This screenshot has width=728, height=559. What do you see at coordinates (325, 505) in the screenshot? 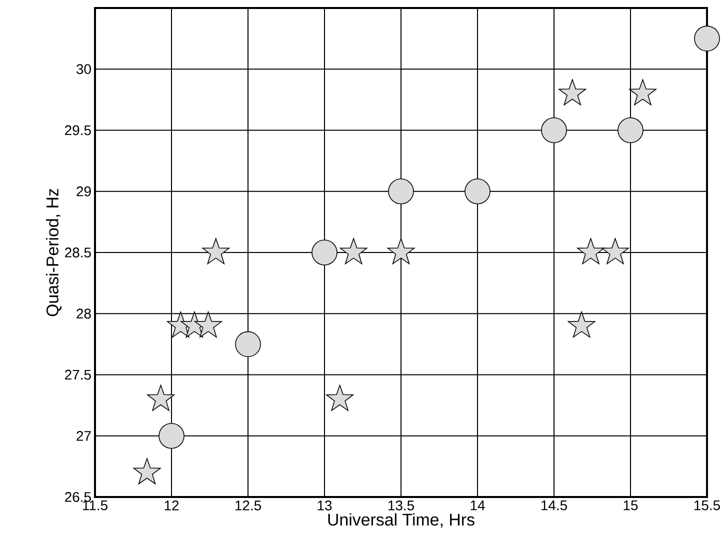
I see `x-tick-label: 13` at bounding box center [325, 505].